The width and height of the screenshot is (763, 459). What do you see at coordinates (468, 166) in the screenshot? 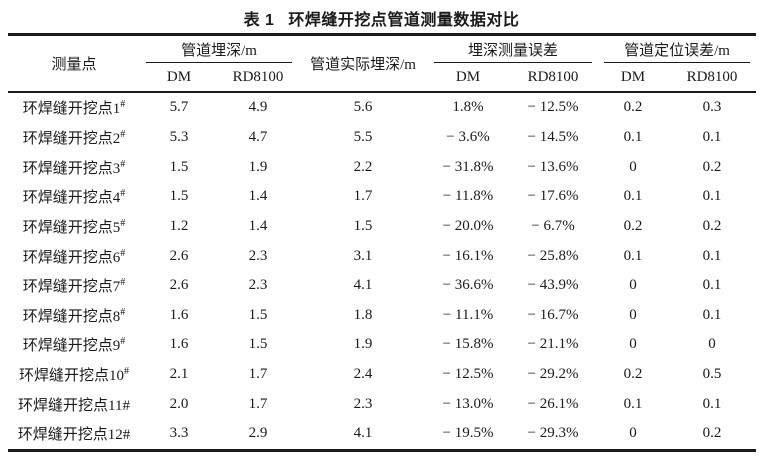
I see `cell-dm-error: − 31.8%` at bounding box center [468, 166].